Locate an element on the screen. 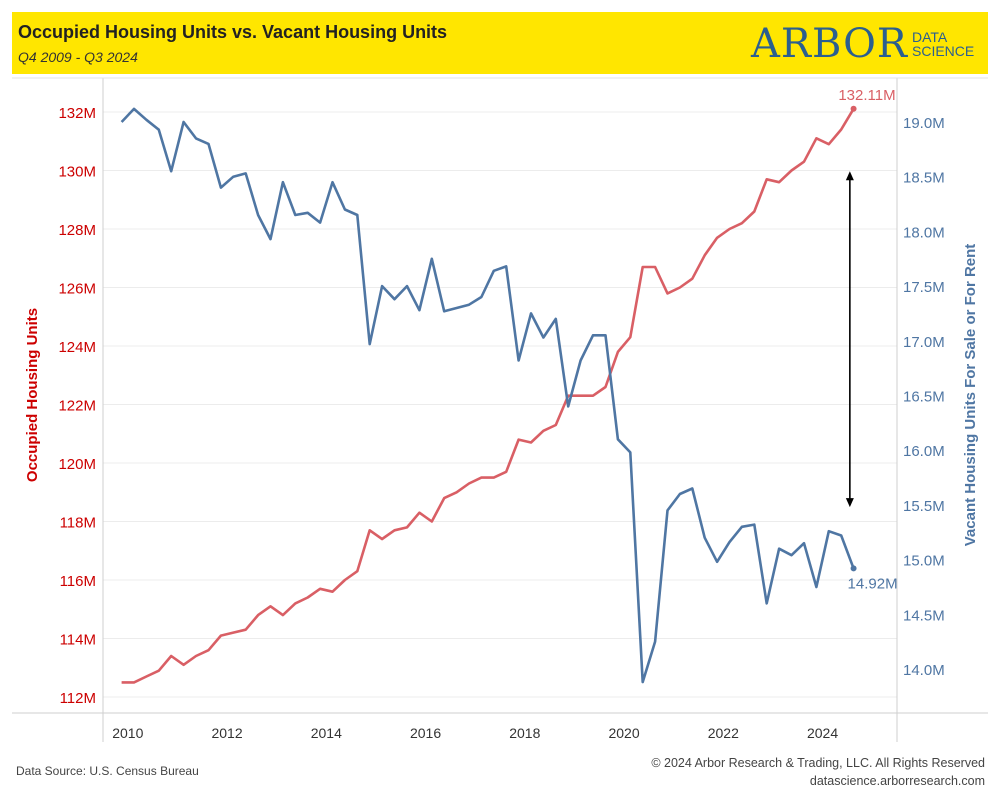  left-tick-label: 112M is located at coordinates (78, 698).